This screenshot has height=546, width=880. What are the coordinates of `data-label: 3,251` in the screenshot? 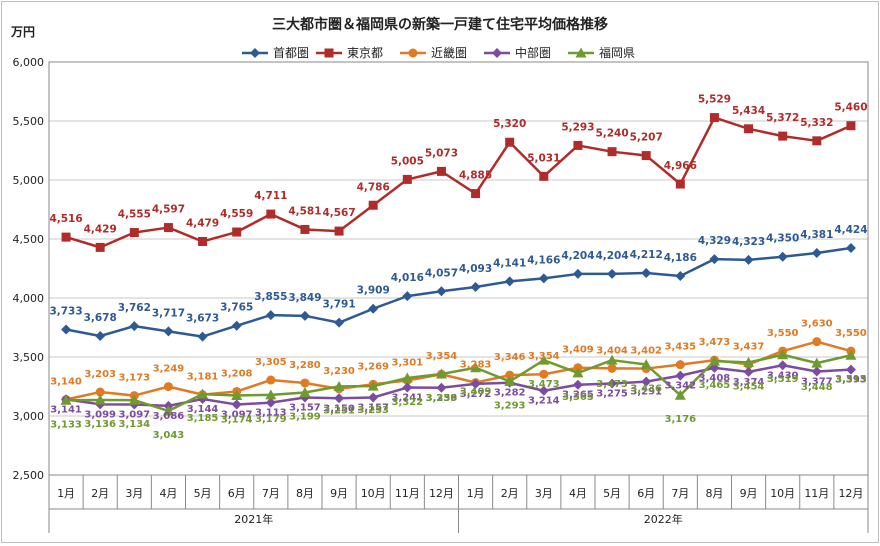 It's located at (339, 410).